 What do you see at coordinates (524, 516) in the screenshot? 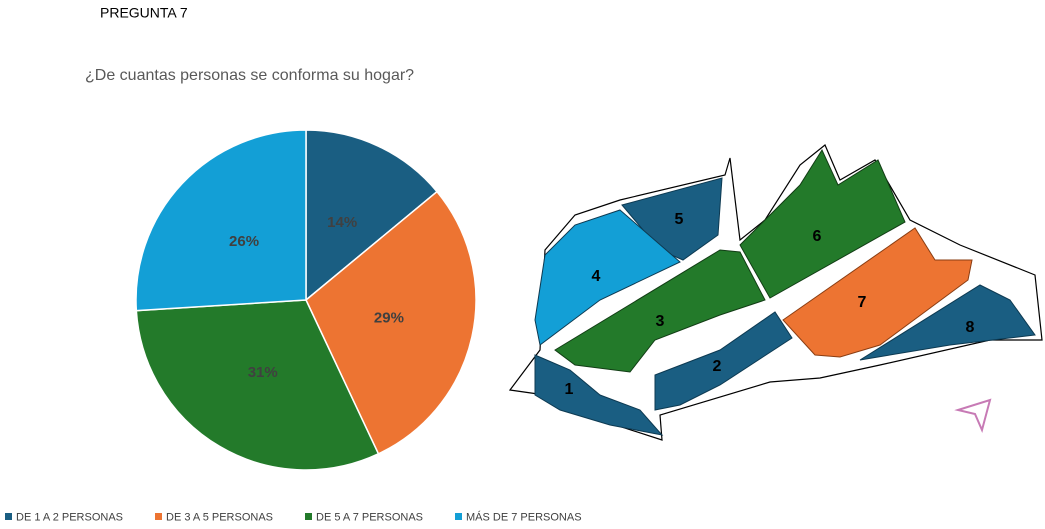
I see `legend-label: MÁS DE 7 PERSONAS` at bounding box center [524, 516].